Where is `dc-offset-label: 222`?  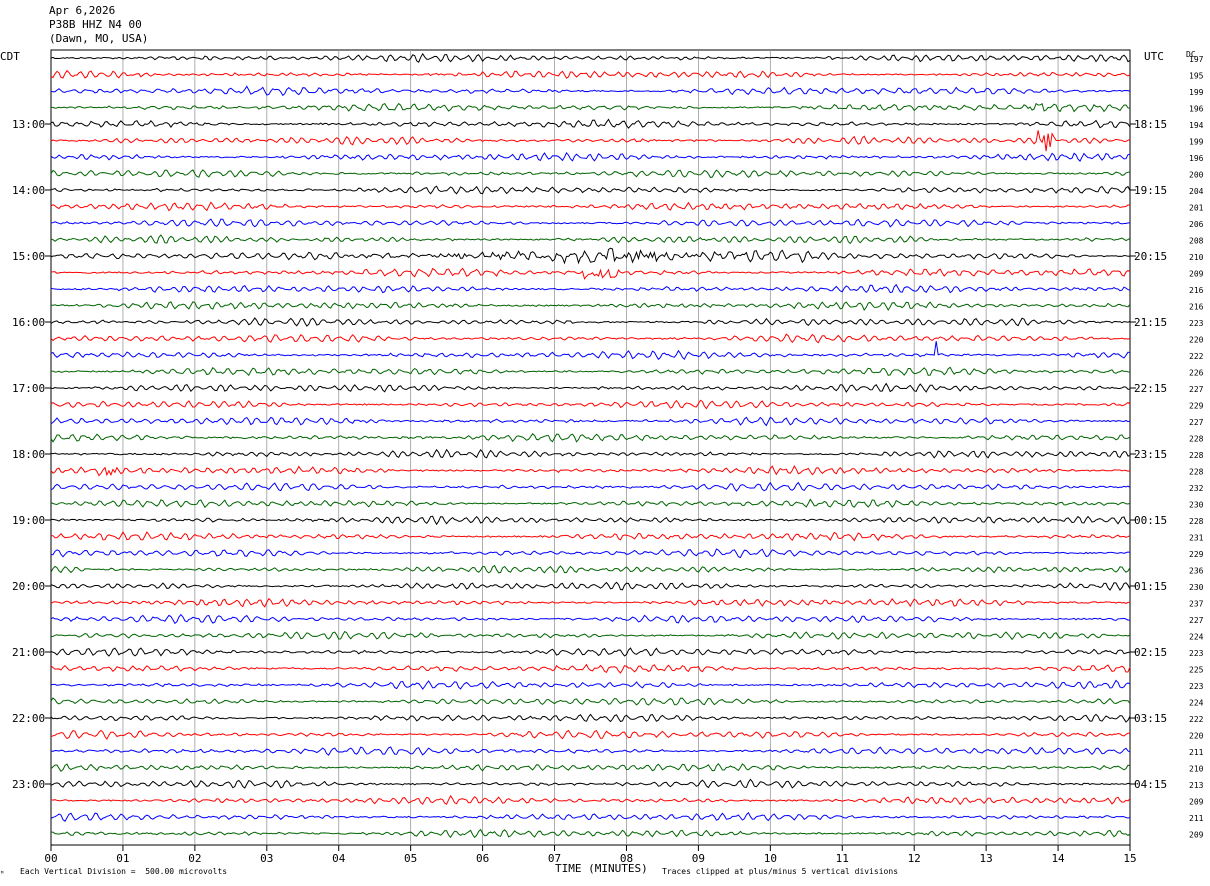 dc-offset-label: 222 is located at coordinates (1196, 356).